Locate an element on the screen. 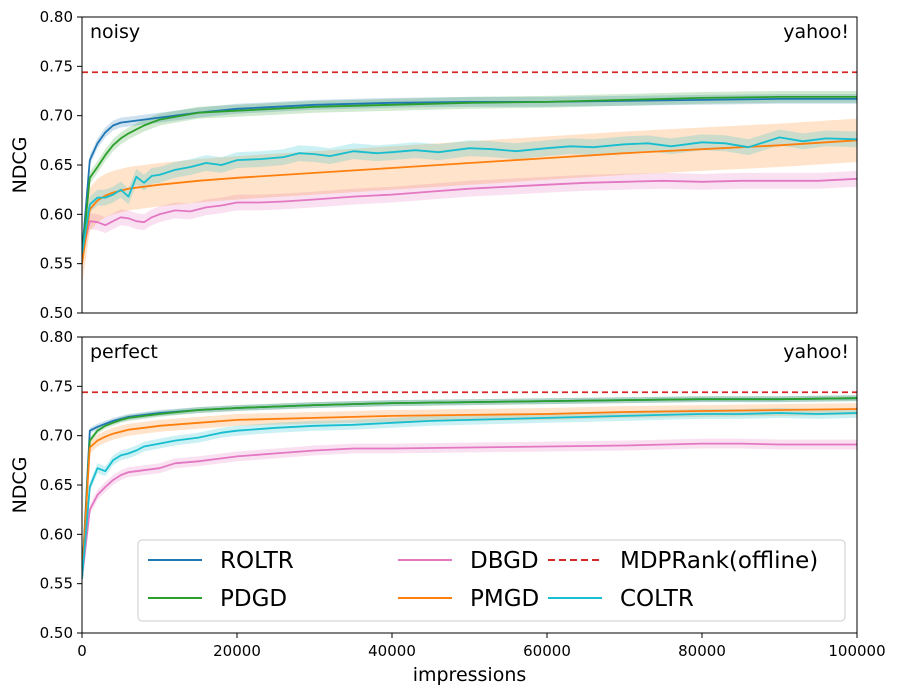 The image size is (898, 696). series-dbgd is located at coordinates (469, 216).